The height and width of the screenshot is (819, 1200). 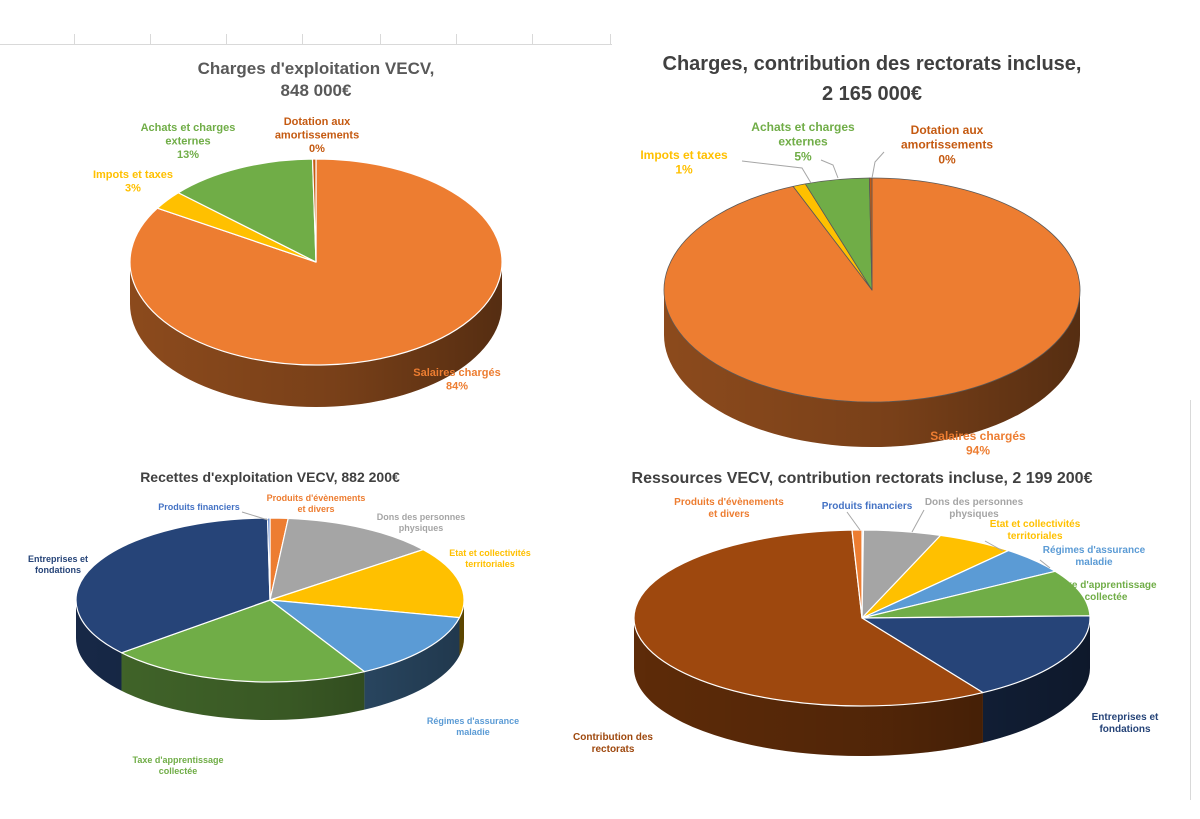 I want to click on data-label-line: Produits financiers, so click(x=867, y=506).